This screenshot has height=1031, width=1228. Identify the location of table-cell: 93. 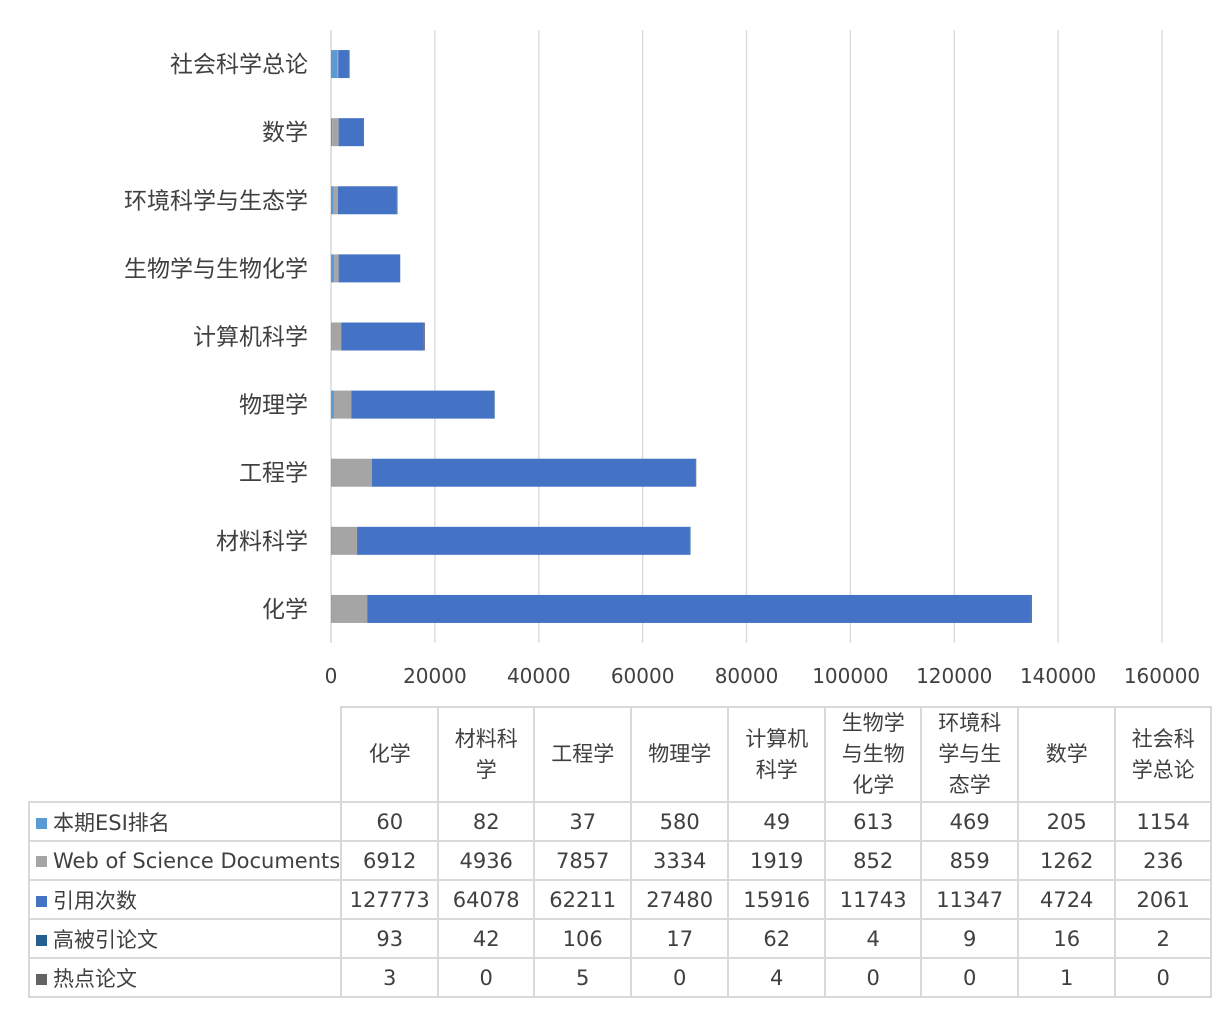
(390, 938).